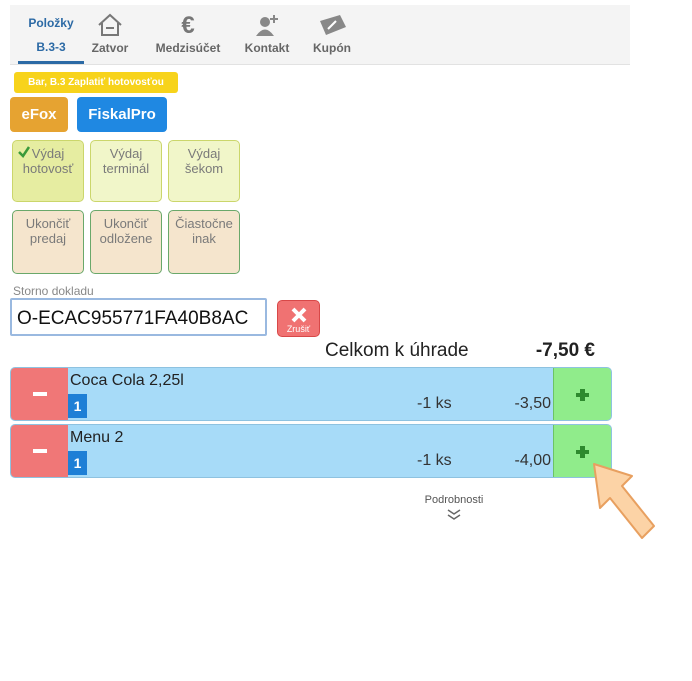 This screenshot has height=681, width=692. I want to click on pointer-arrow, so click(624, 501).